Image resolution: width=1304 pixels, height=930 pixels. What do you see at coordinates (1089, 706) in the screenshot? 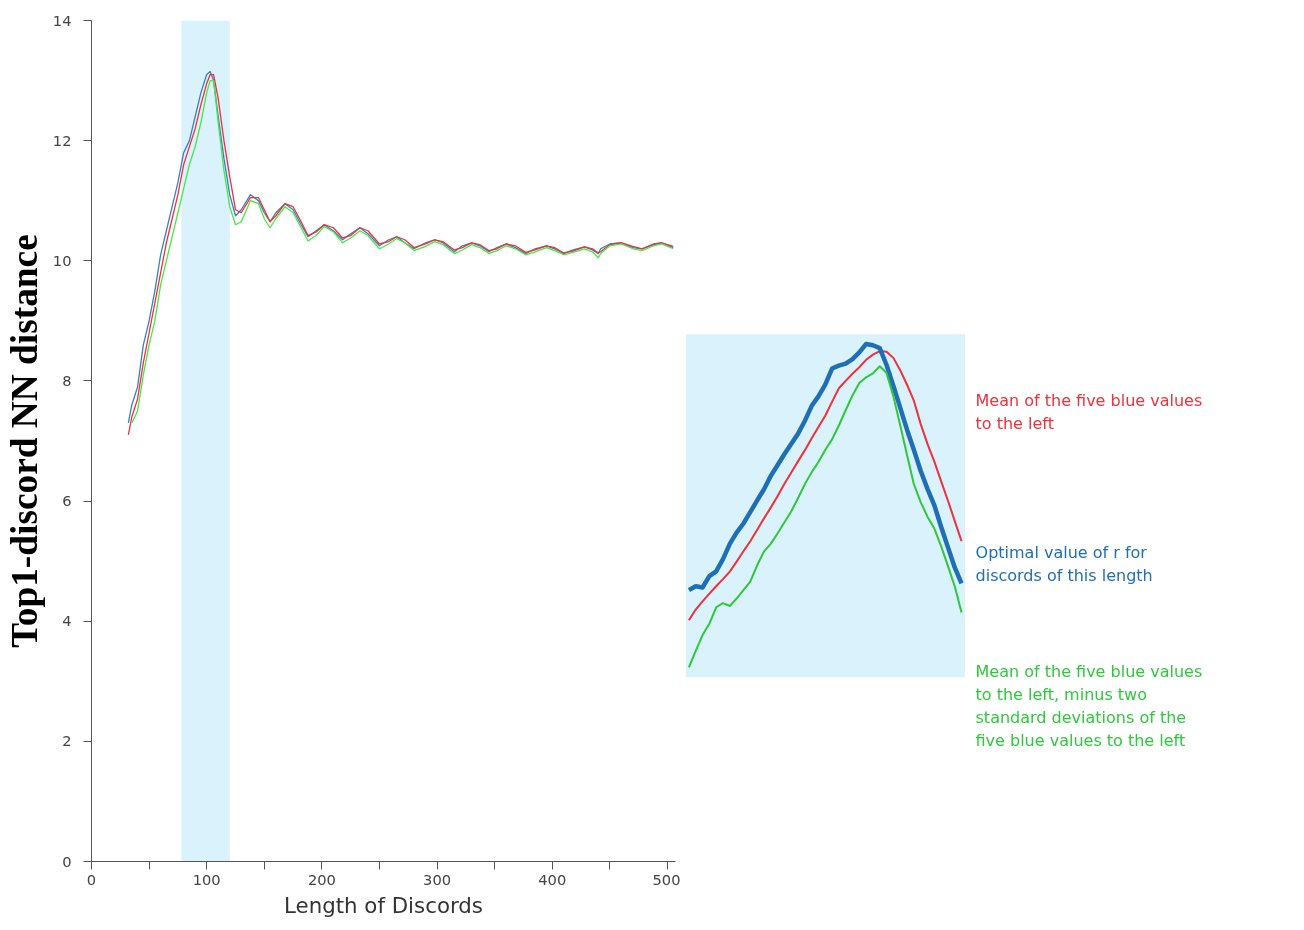
I see `text: Mean of the five blue values to the left, minus two standard deviations of the five blue values to the left` at bounding box center [1089, 706].